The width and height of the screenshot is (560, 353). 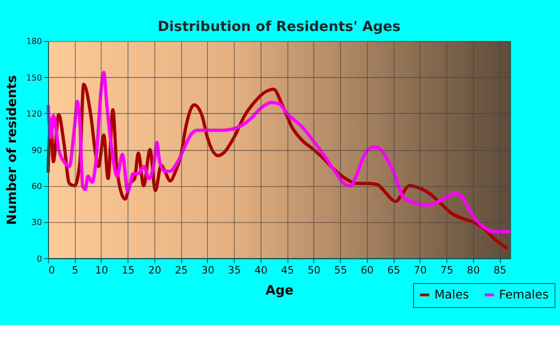 I want to click on y-tick-label: 0, so click(x=39, y=258).